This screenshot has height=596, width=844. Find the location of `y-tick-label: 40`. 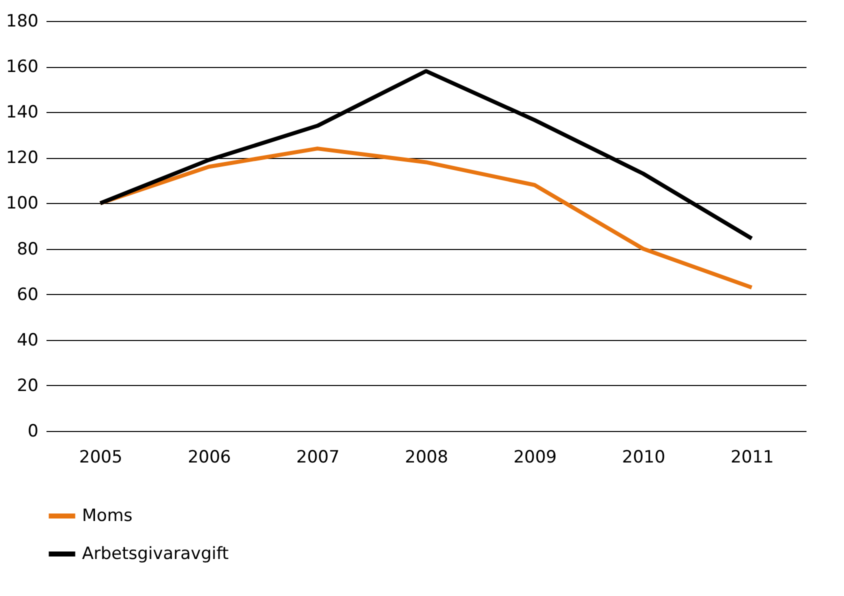

y-tick-label: 40 is located at coordinates (27, 340).